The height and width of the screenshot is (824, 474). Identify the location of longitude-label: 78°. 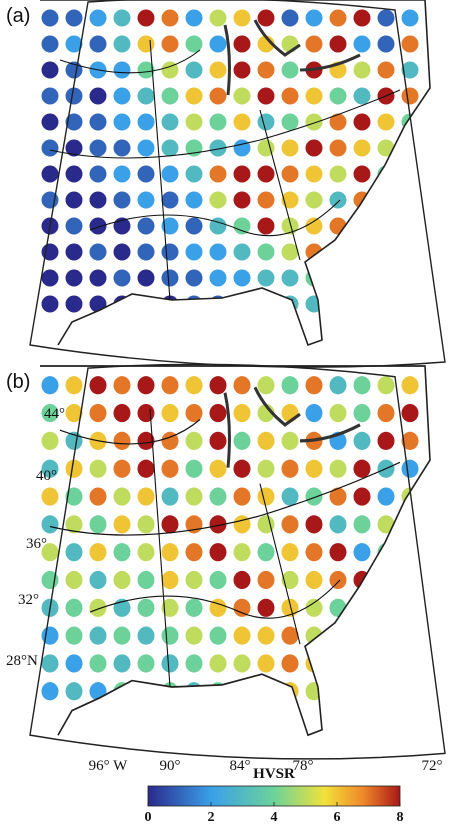
(303, 766).